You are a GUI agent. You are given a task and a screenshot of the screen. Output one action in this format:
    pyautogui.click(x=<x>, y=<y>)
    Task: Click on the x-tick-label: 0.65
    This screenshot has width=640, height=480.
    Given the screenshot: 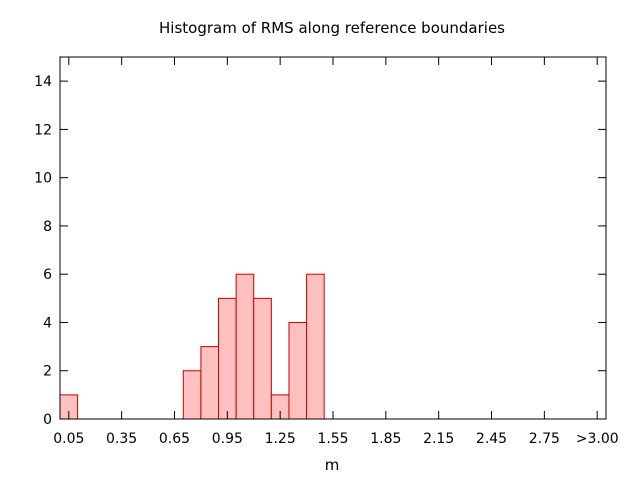 What is the action you would take?
    pyautogui.click(x=174, y=439)
    